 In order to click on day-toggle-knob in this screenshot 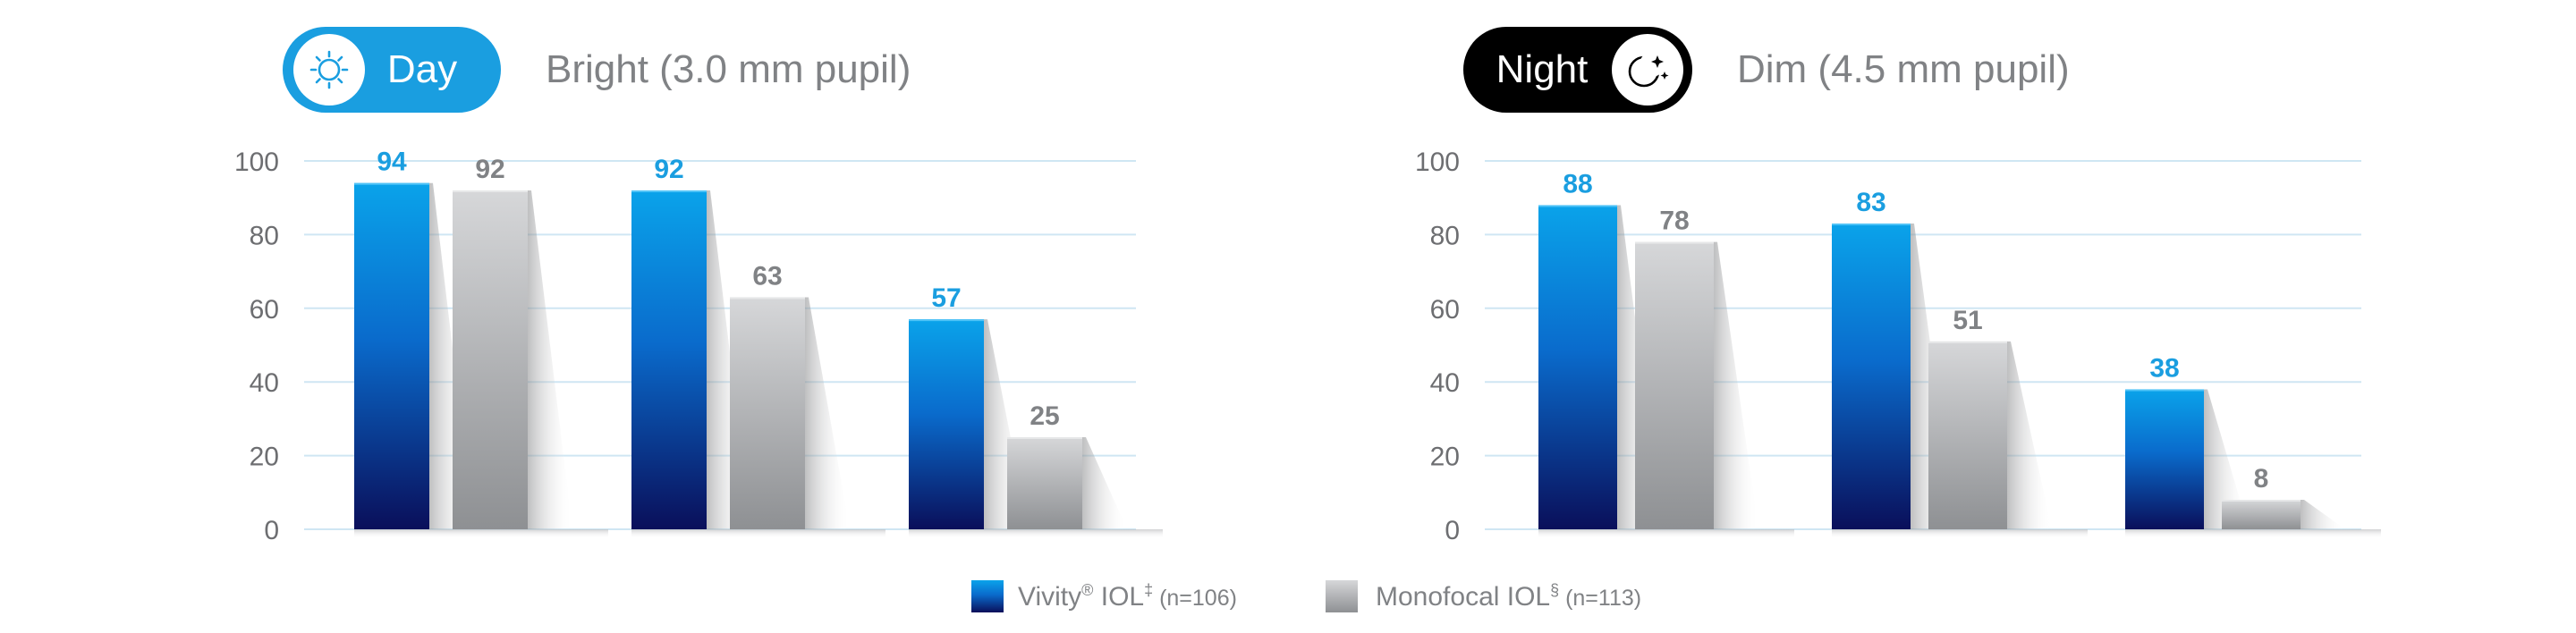, I will do `click(329, 70)`.